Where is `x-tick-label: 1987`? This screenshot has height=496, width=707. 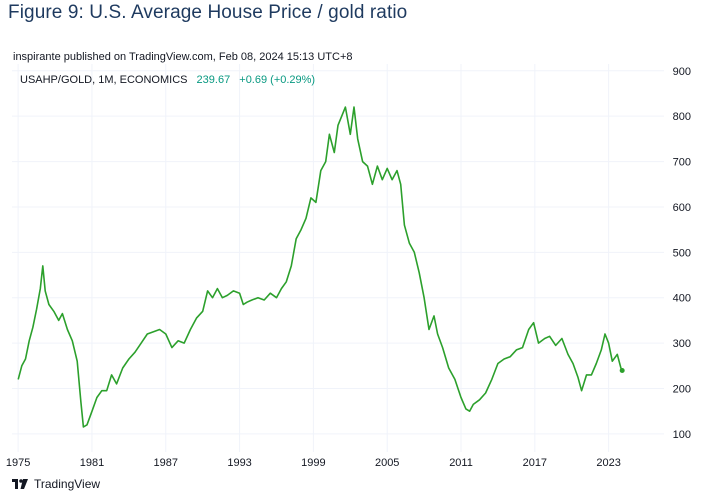
x-tick-label: 1987 is located at coordinates (166, 463).